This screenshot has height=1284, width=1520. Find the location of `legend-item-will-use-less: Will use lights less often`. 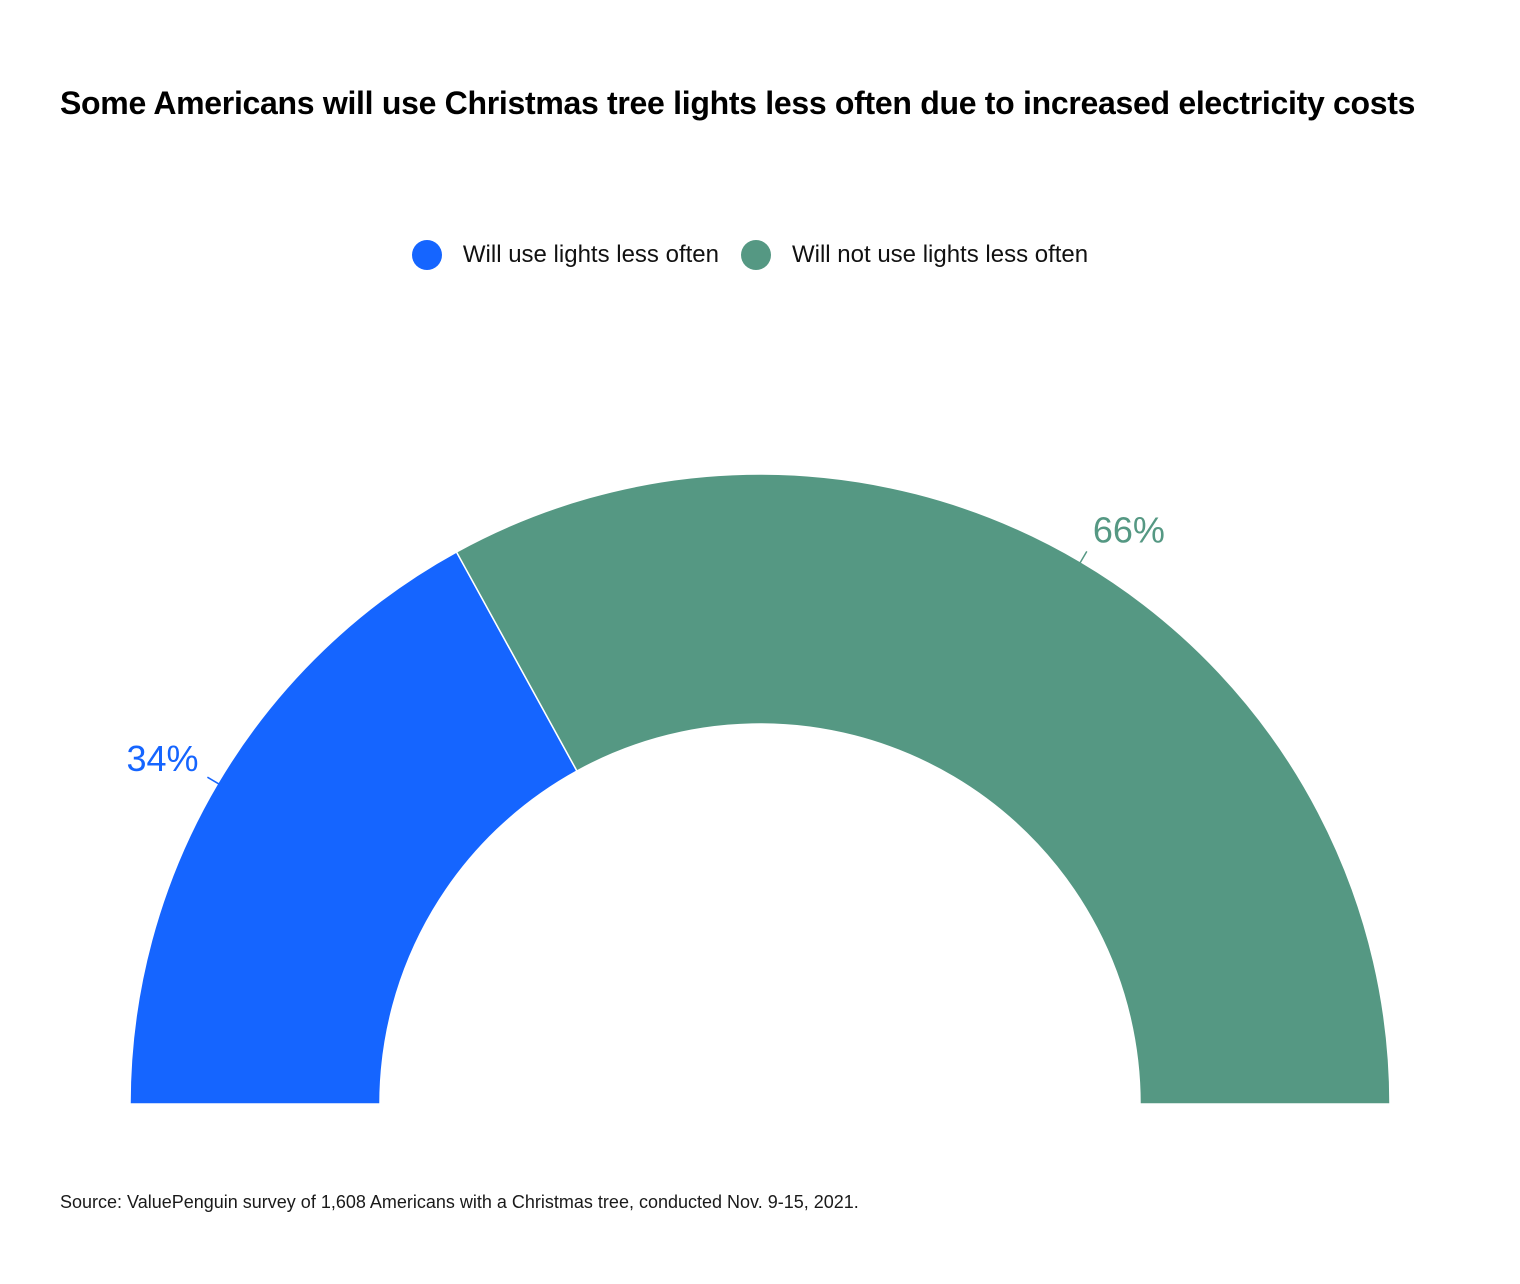

legend-item-will-use-less: Will use lights less often is located at coordinates (565, 255).